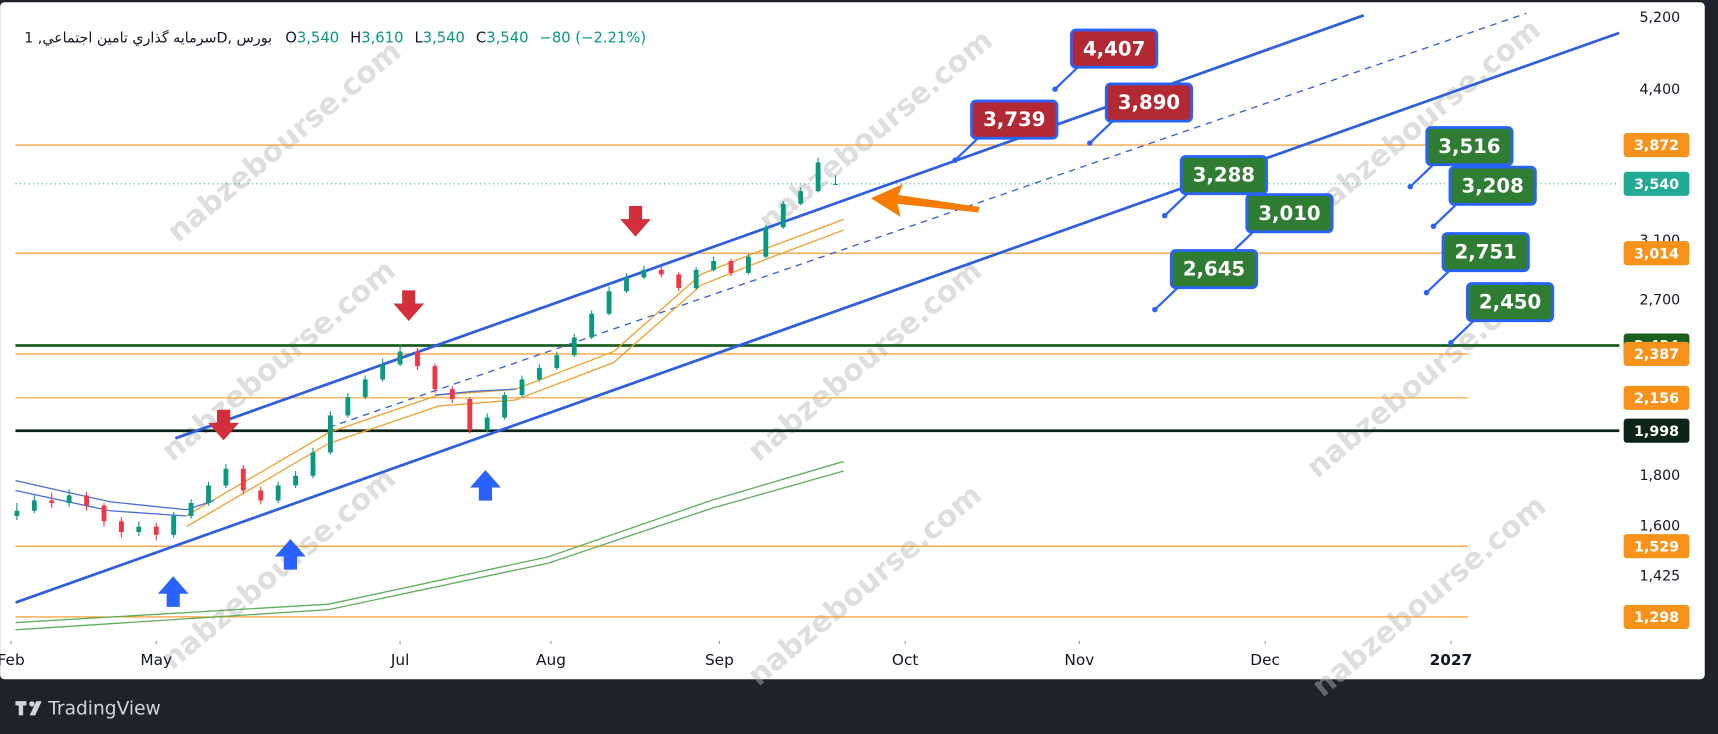 The width and height of the screenshot is (1718, 734). Describe the element at coordinates (103, 708) in the screenshot. I see `brand-name: TradingView` at that location.